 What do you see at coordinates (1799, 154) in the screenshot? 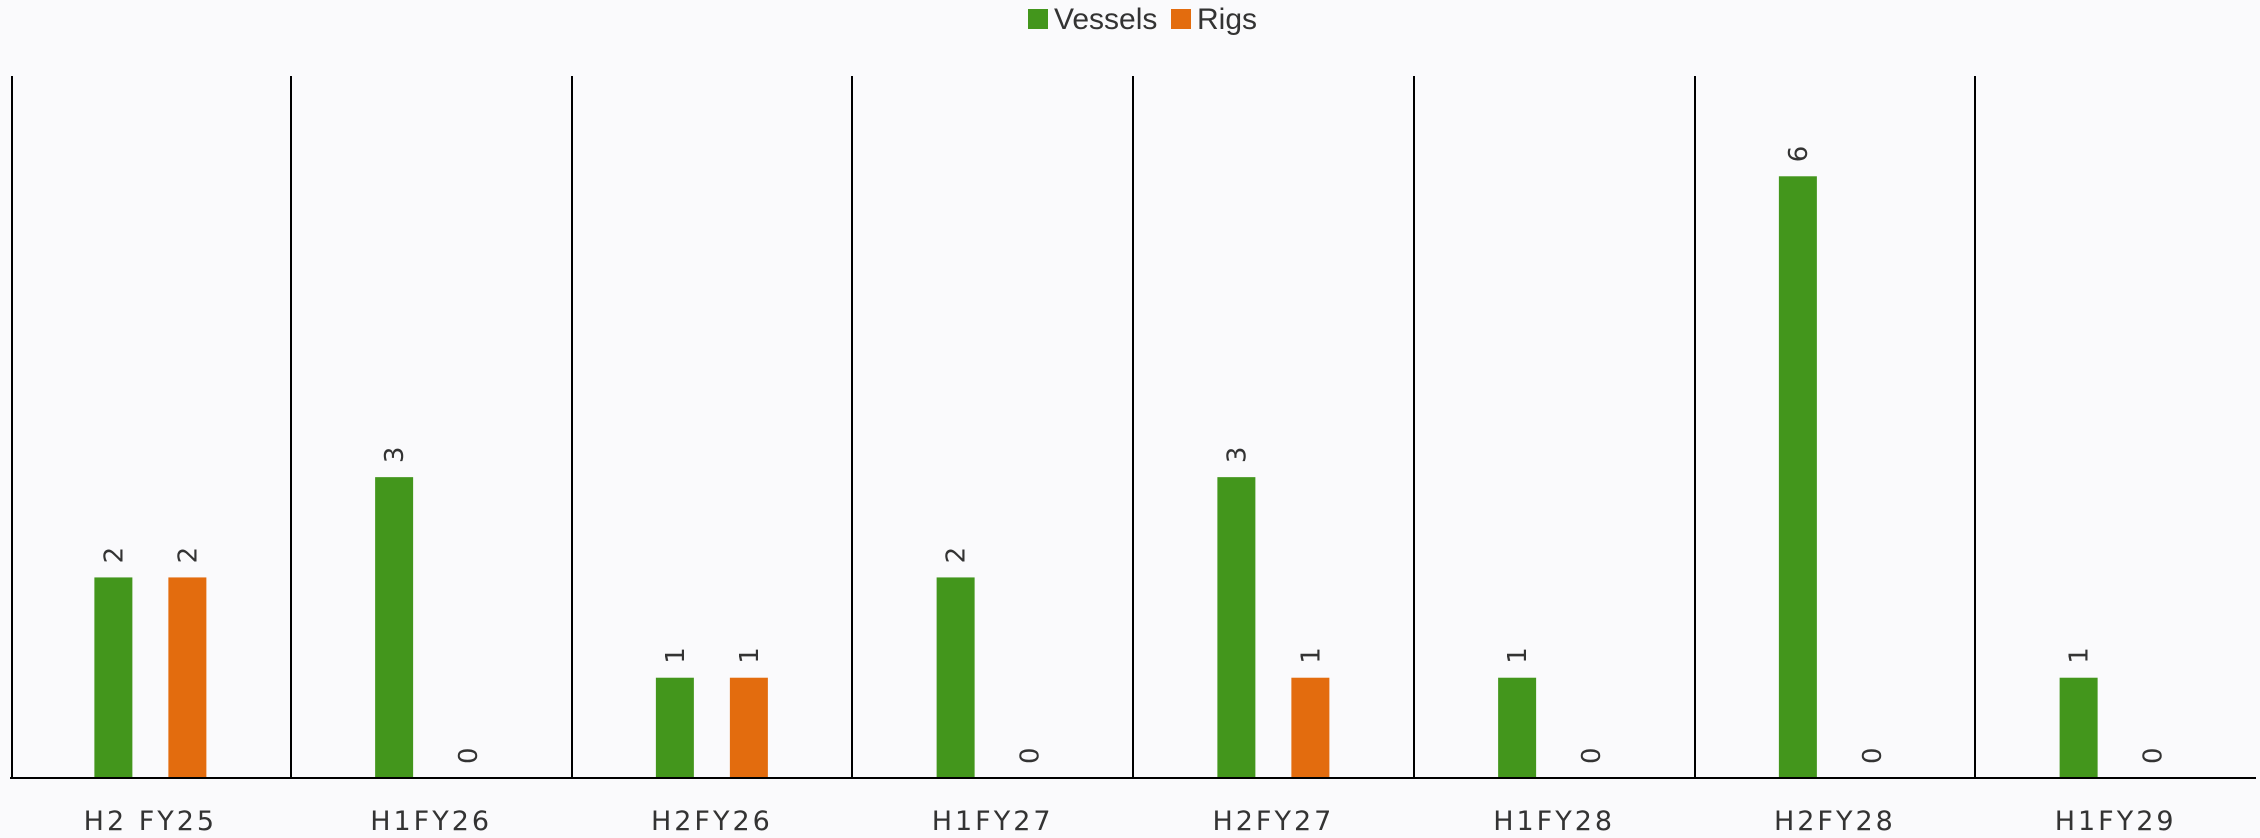
I see `data-label-vessels: 6` at bounding box center [1799, 154].